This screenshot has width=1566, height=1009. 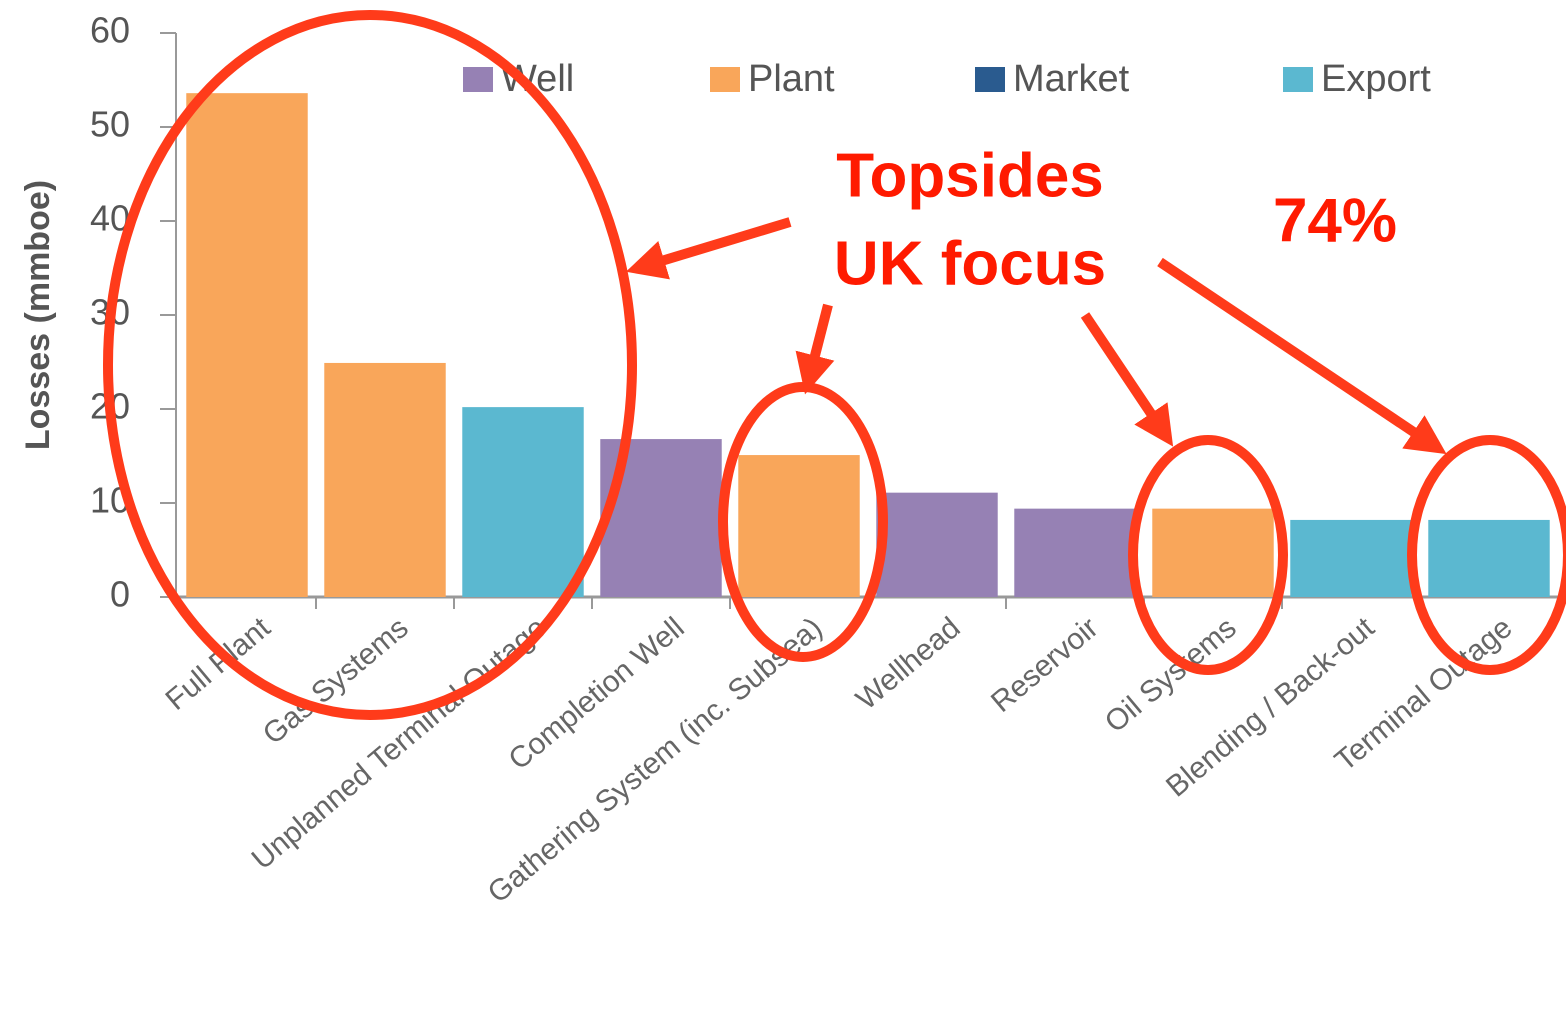 What do you see at coordinates (970, 175) in the screenshot?
I see `annotation: Topsides` at bounding box center [970, 175].